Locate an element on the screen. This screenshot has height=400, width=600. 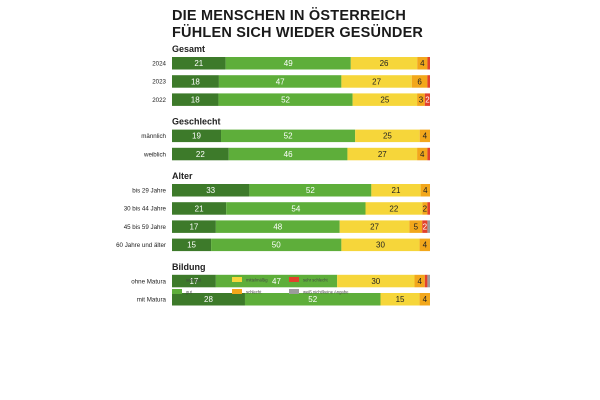
data-label-ohne-matura-mittelmaessig: 30 is located at coordinates (375, 281).